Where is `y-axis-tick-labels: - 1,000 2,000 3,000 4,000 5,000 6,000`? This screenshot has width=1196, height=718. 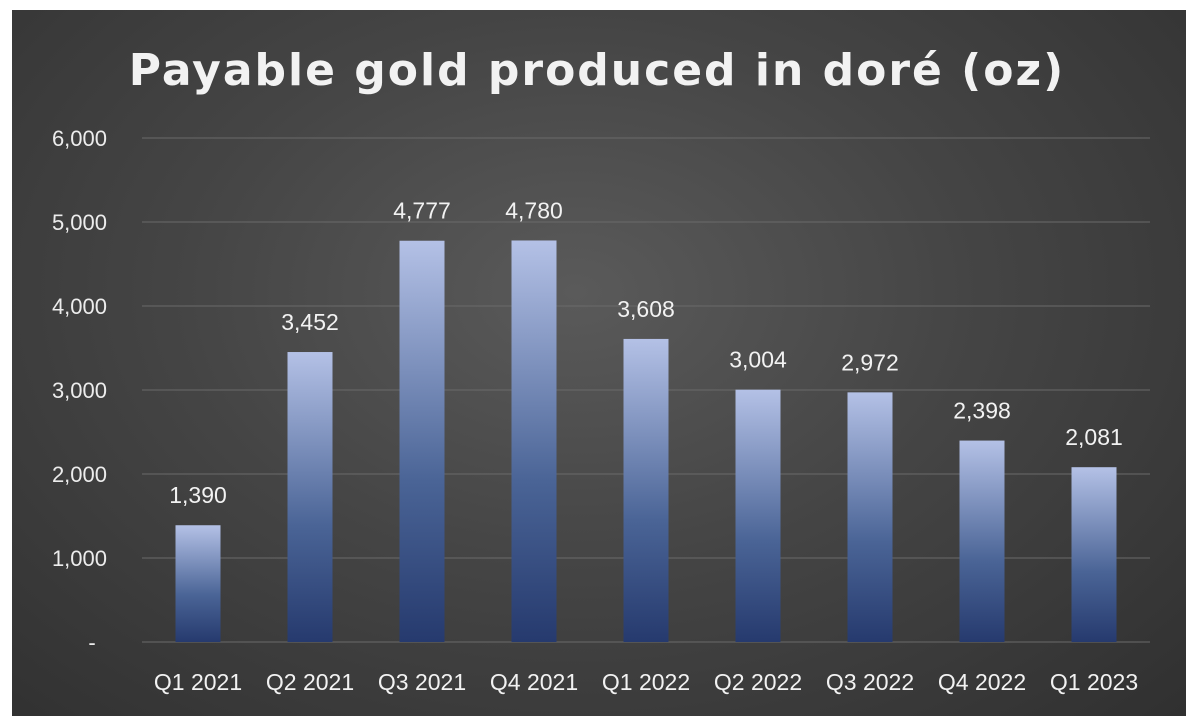 y-axis-tick-labels: - 1,000 2,000 3,000 4,000 5,000 6,000 is located at coordinates (79, 390).